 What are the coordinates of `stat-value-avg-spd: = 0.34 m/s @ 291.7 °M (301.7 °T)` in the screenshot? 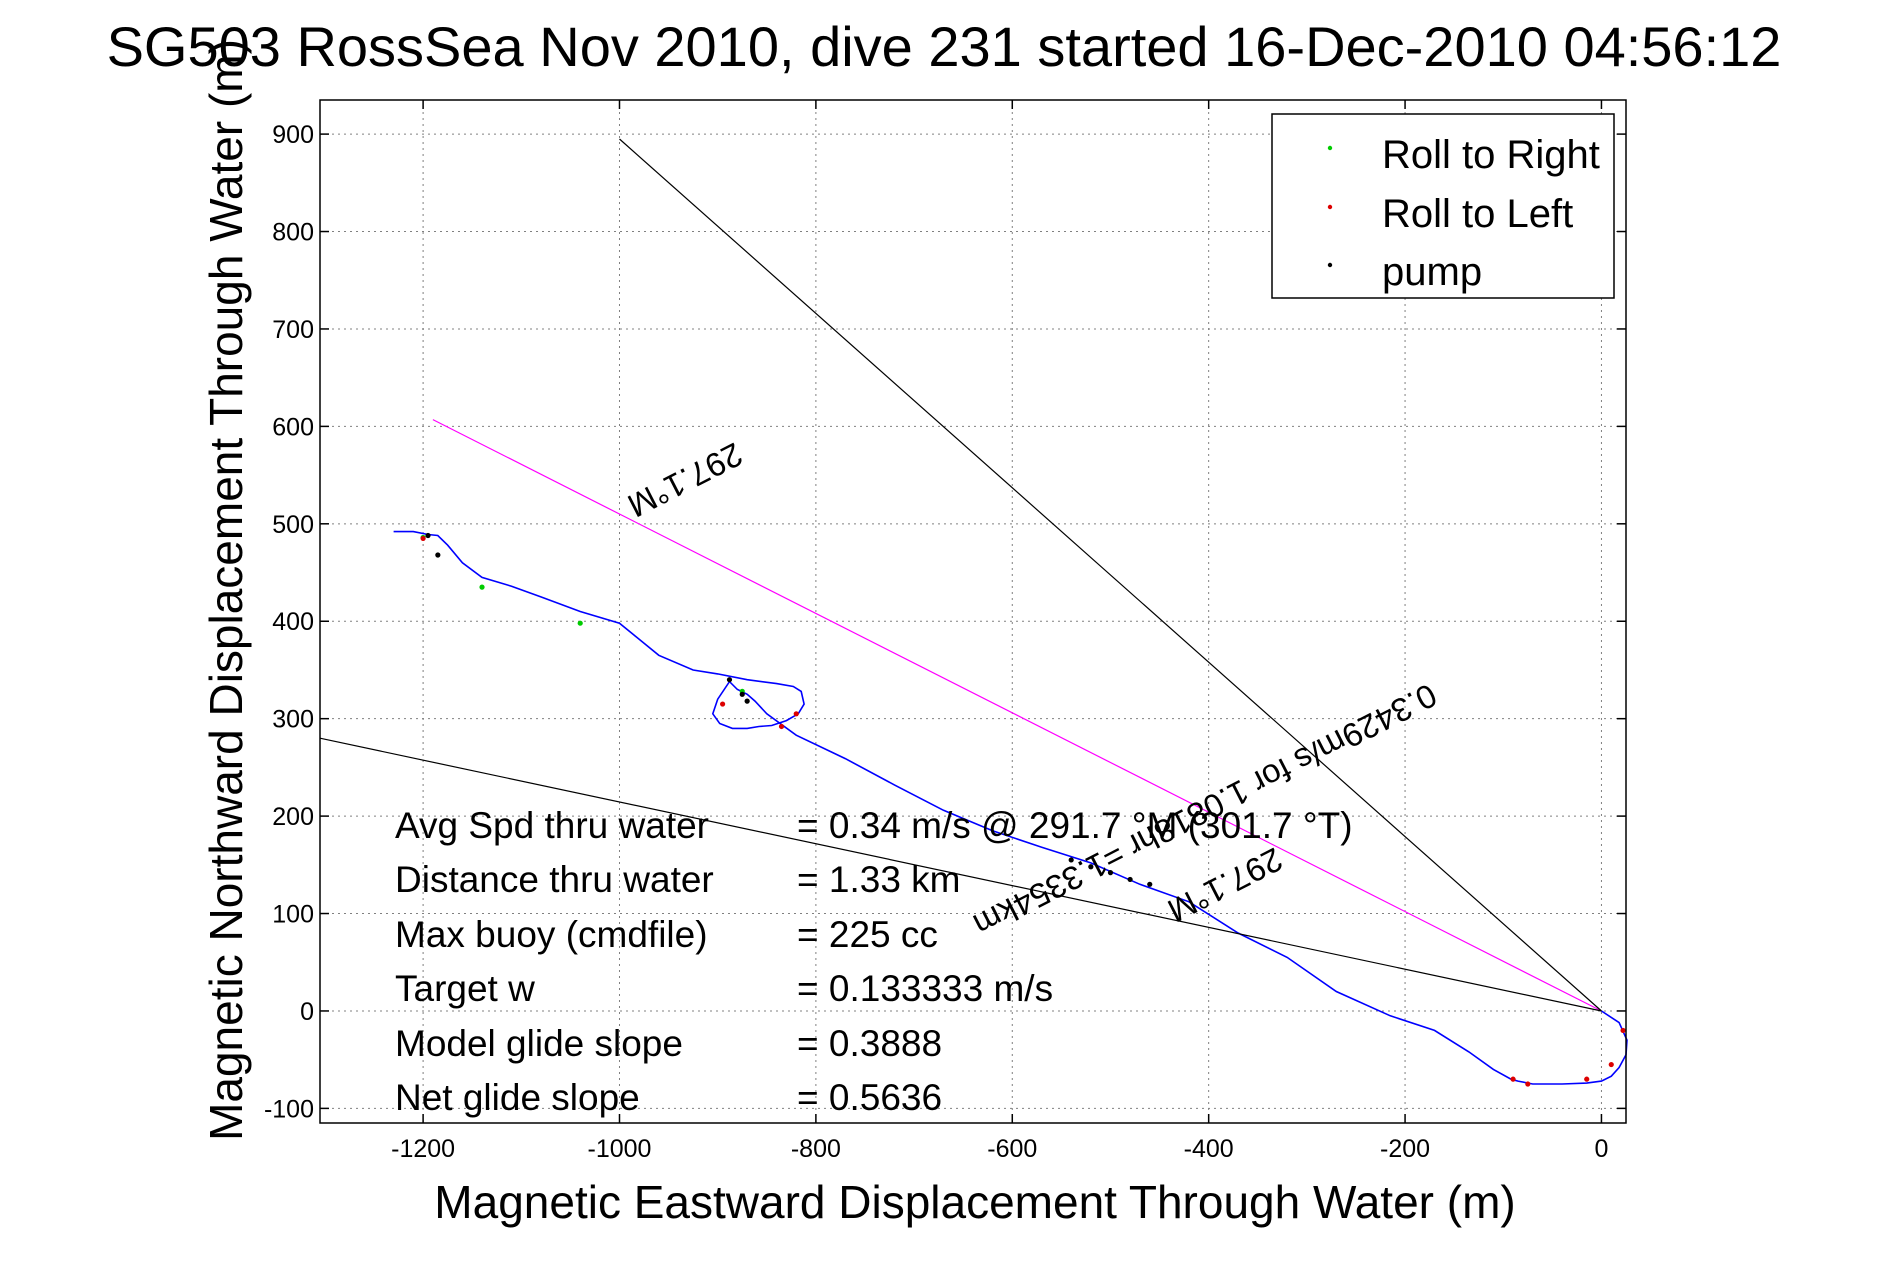 It's located at (1075, 825).